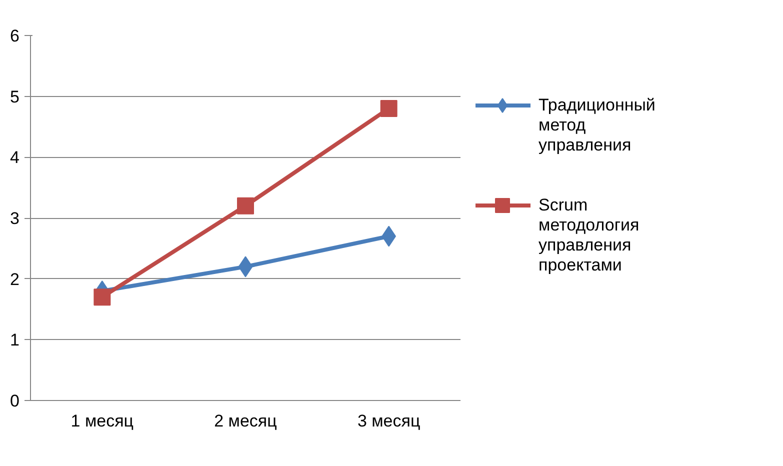 The image size is (783, 466). What do you see at coordinates (15, 340) in the screenshot?
I see `y-tick-label: 1` at bounding box center [15, 340].